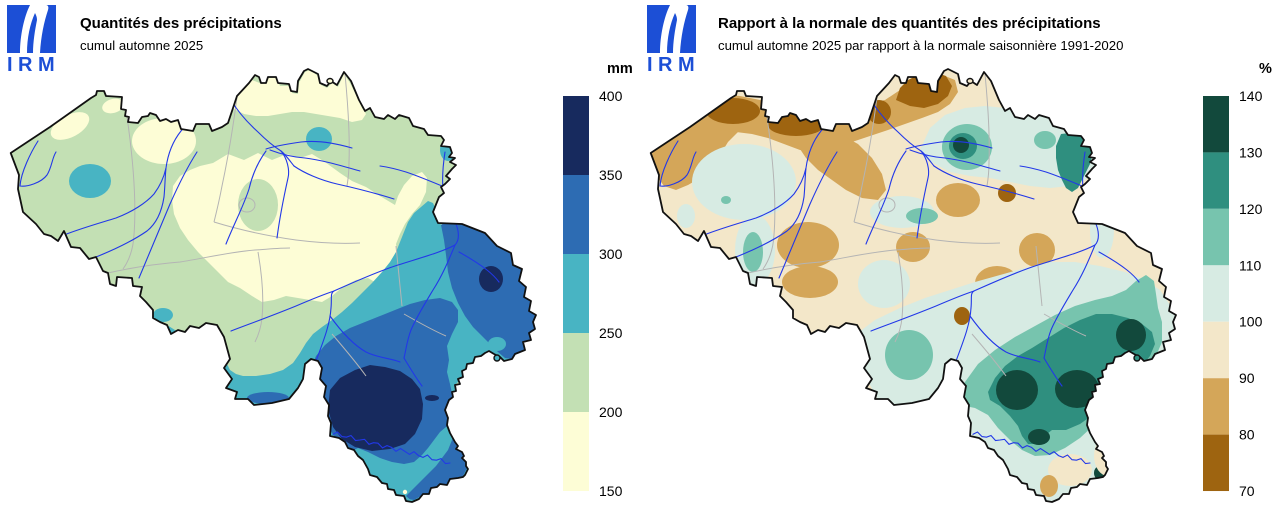 Image resolution: width=1280 pixels, height=507 pixels. What do you see at coordinates (1250, 265) in the screenshot?
I see `svg-text: 110` at bounding box center [1250, 265].